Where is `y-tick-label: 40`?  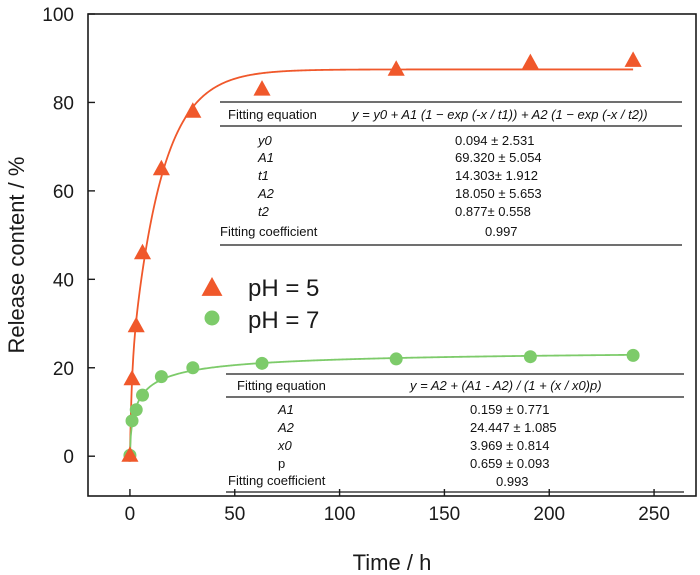
y-tick-label: 40 is located at coordinates (63, 280).